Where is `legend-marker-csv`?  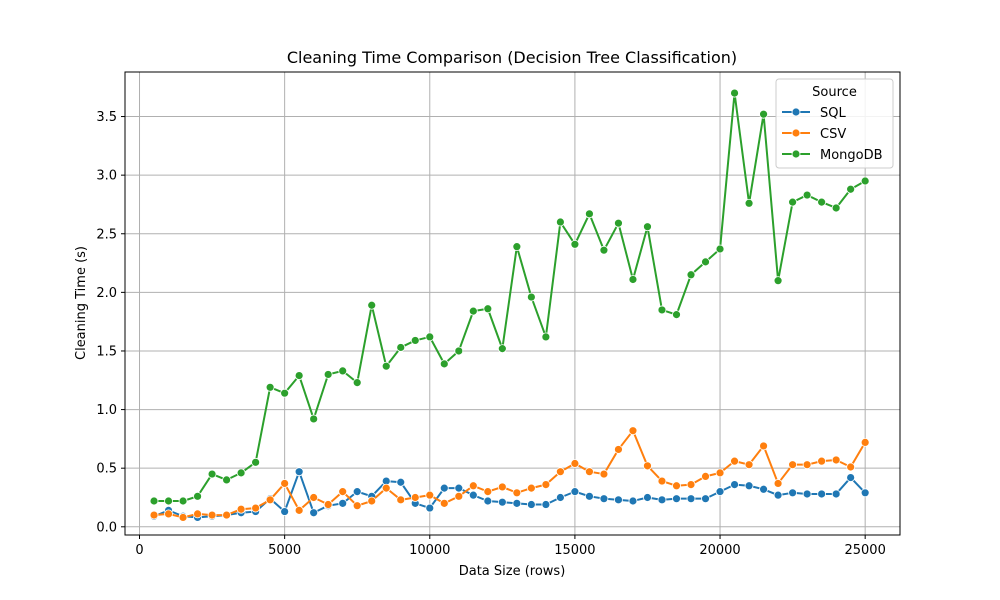 legend-marker-csv is located at coordinates (796, 133).